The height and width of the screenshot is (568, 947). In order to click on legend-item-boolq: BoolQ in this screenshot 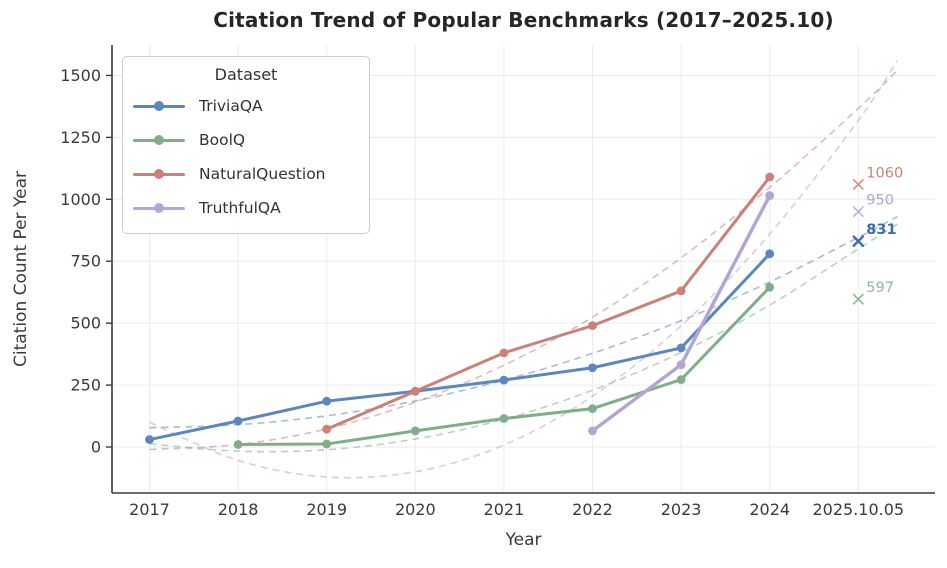, I will do `click(246, 140)`.